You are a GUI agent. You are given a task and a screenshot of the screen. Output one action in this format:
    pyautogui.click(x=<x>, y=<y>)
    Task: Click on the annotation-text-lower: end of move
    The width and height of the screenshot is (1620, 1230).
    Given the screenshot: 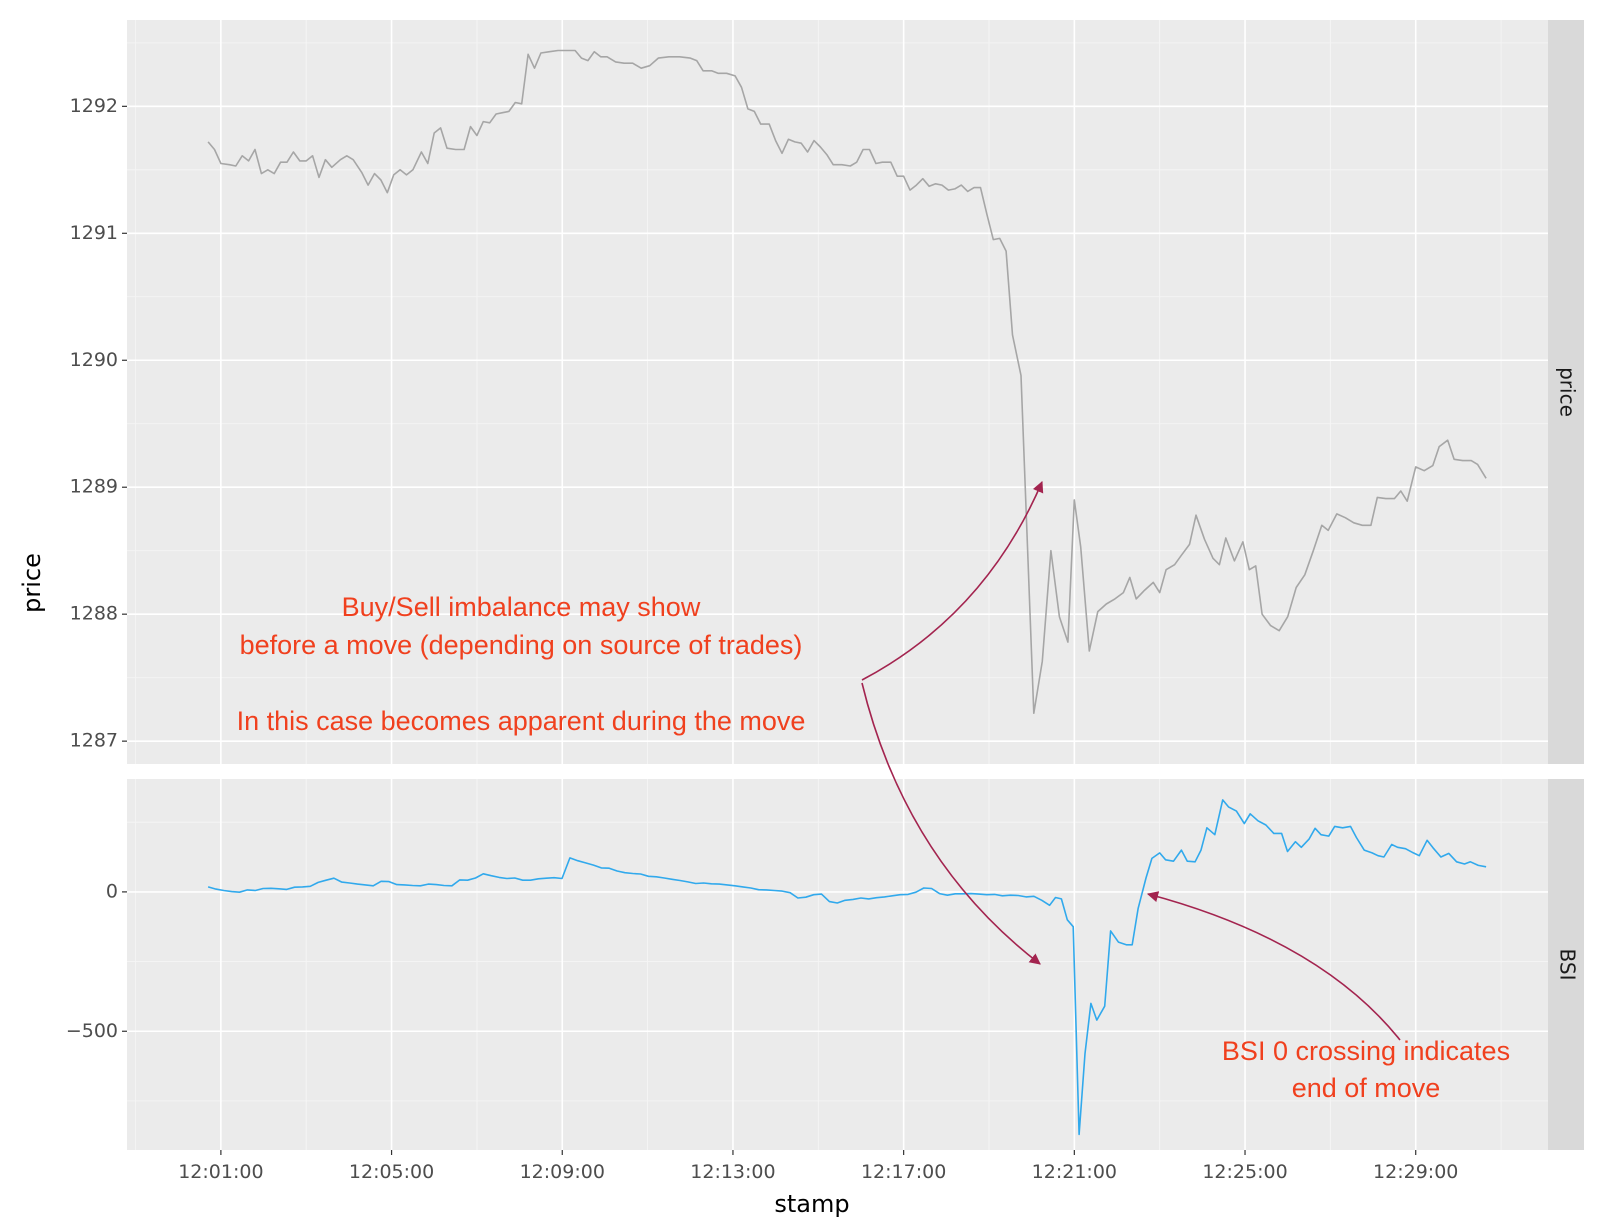 What is the action you would take?
    pyautogui.click(x=1366, y=1088)
    